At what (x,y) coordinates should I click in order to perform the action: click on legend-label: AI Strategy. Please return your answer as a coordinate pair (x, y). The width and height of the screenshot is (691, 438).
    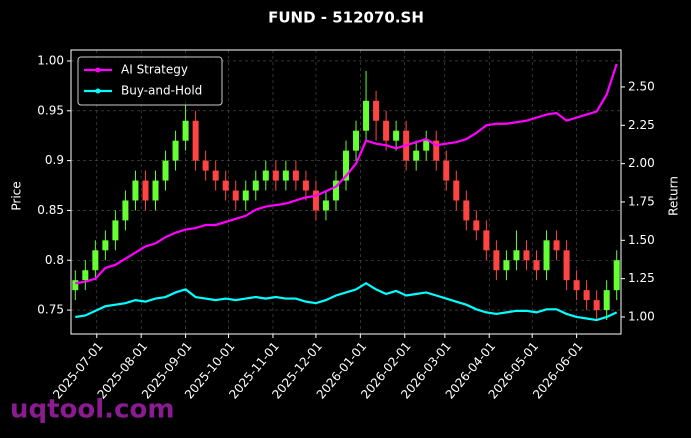
    Looking at the image, I should click on (154, 70).